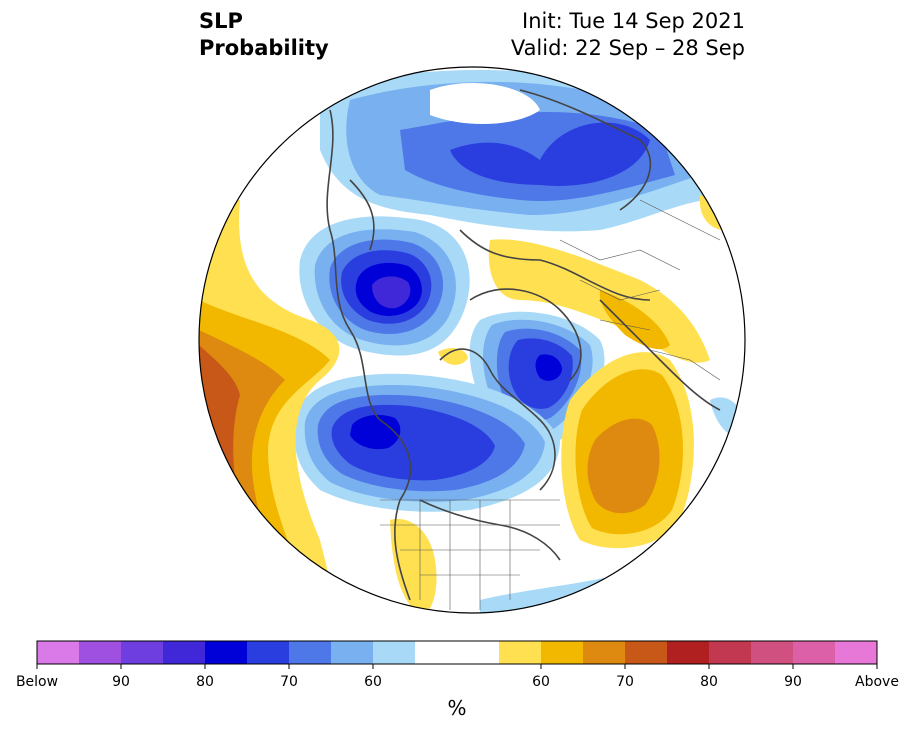 The width and height of the screenshot is (915, 732). What do you see at coordinates (264, 48) in the screenshot?
I see `title-line-2: Probability` at bounding box center [264, 48].